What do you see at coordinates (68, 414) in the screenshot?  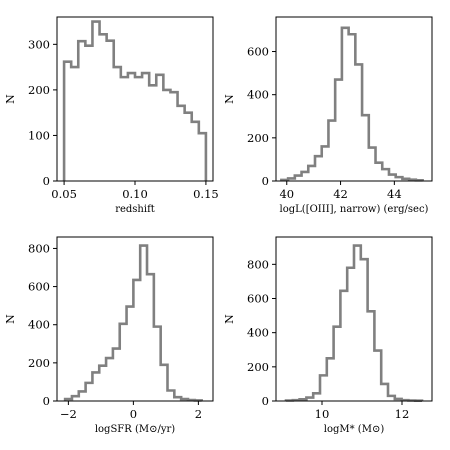 I see `x-tick-label: −2` at bounding box center [68, 414].